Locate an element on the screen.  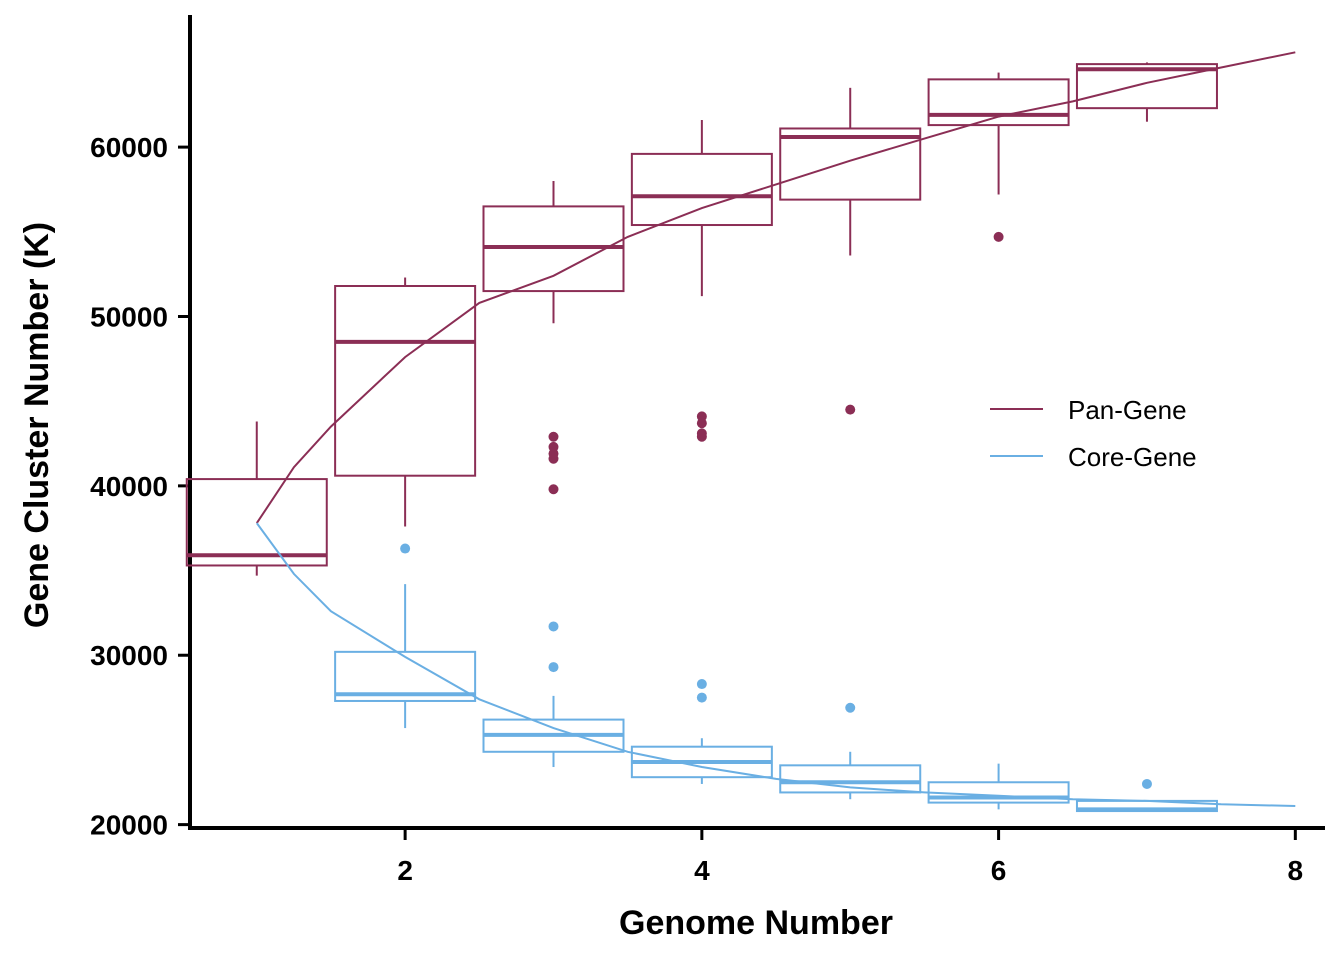
x-tick-label: 4 is located at coordinates (702, 870).